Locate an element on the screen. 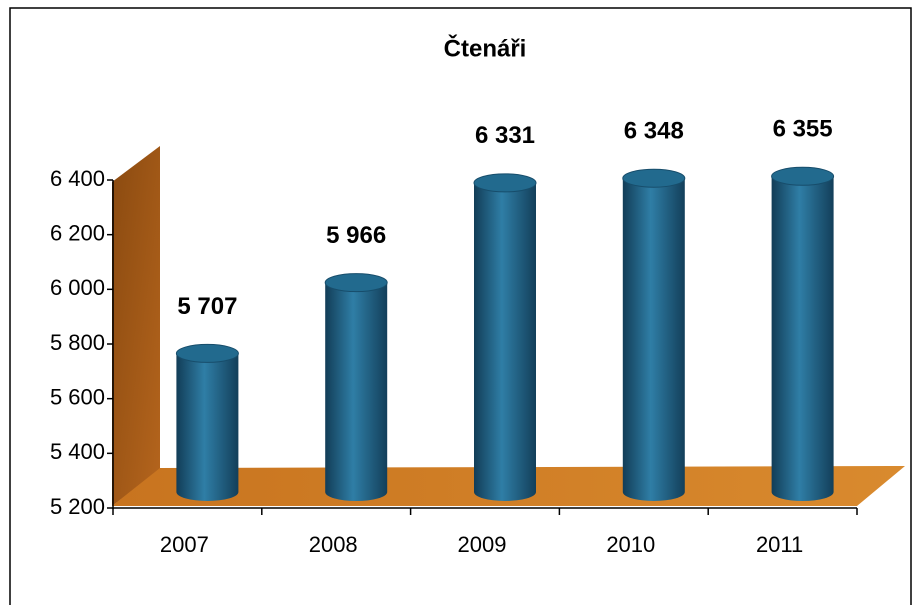 Image resolution: width=914 pixels, height=605 pixels. x-tick-label: 2009 is located at coordinates (482, 544).